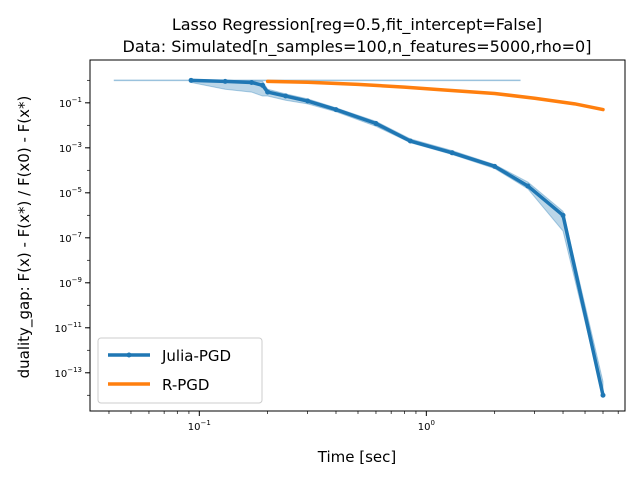  Describe the element at coordinates (196, 356) in the screenshot. I see `legend-label-julia: Julia-PGD` at that location.